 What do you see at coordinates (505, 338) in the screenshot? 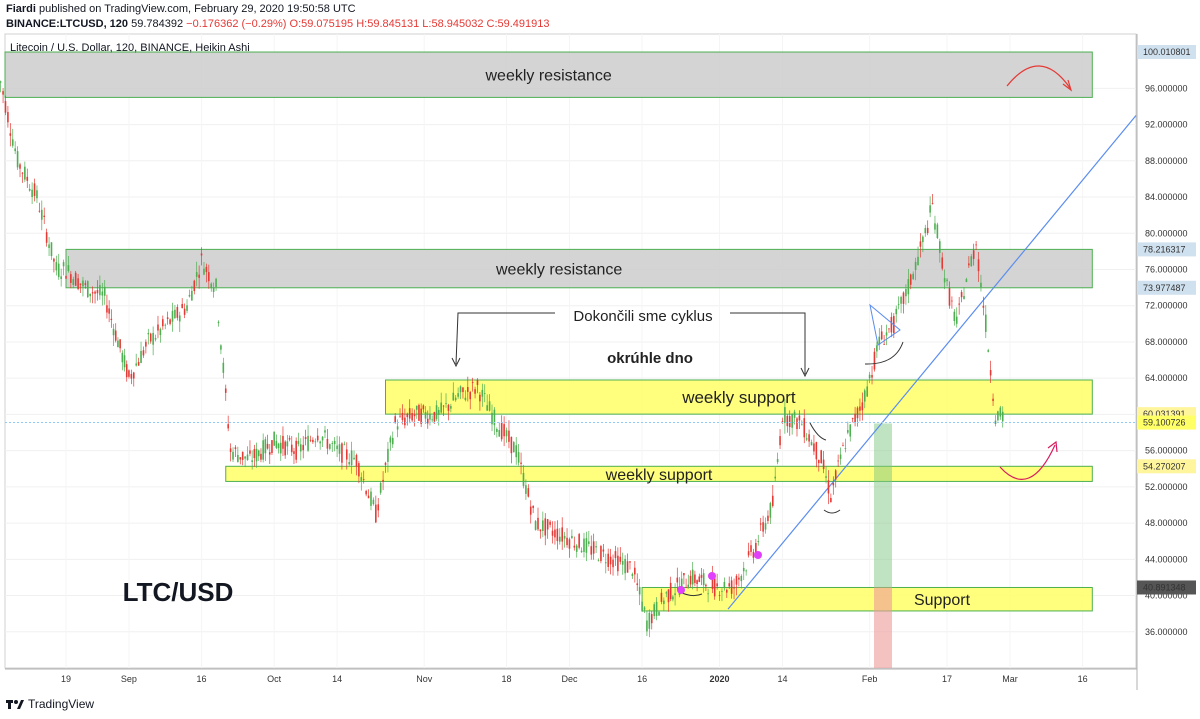
I see `cycle-bracket-left` at bounding box center [505, 338].